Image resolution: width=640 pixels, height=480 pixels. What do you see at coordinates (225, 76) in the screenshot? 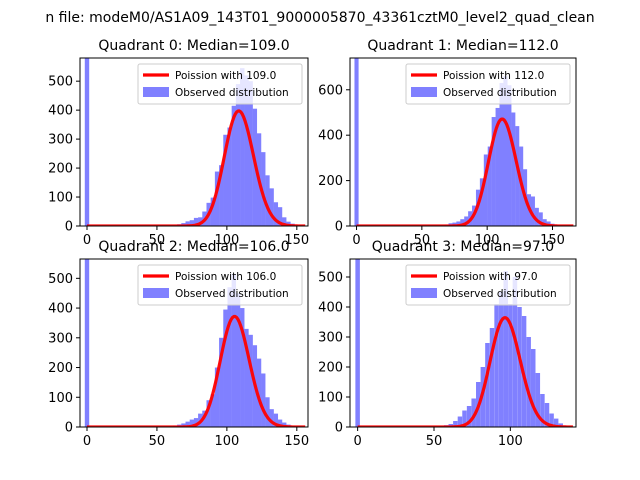
I see `legend-label-poisson: Poission with 109.0` at bounding box center [225, 76].